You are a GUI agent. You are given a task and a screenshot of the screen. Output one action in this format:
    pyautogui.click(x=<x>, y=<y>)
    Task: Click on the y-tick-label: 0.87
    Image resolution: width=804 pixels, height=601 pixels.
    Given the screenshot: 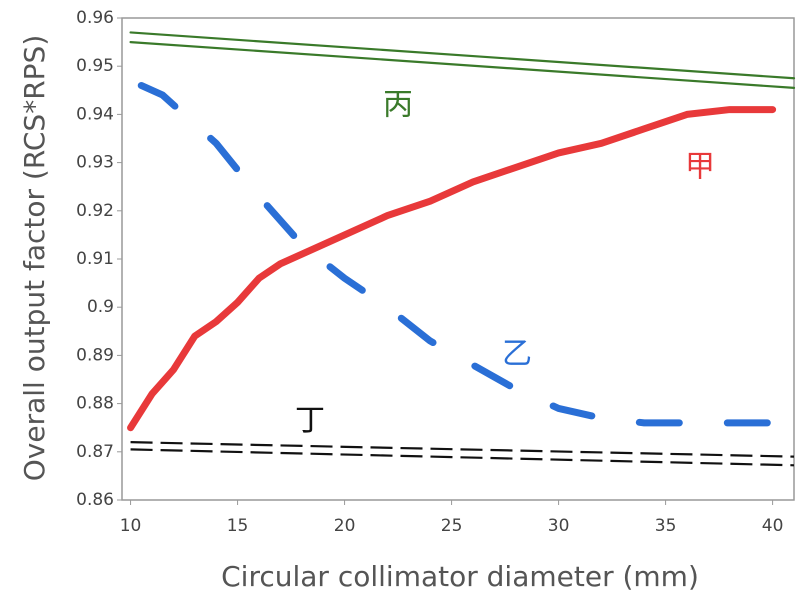 What is the action you would take?
    pyautogui.click(x=95, y=452)
    